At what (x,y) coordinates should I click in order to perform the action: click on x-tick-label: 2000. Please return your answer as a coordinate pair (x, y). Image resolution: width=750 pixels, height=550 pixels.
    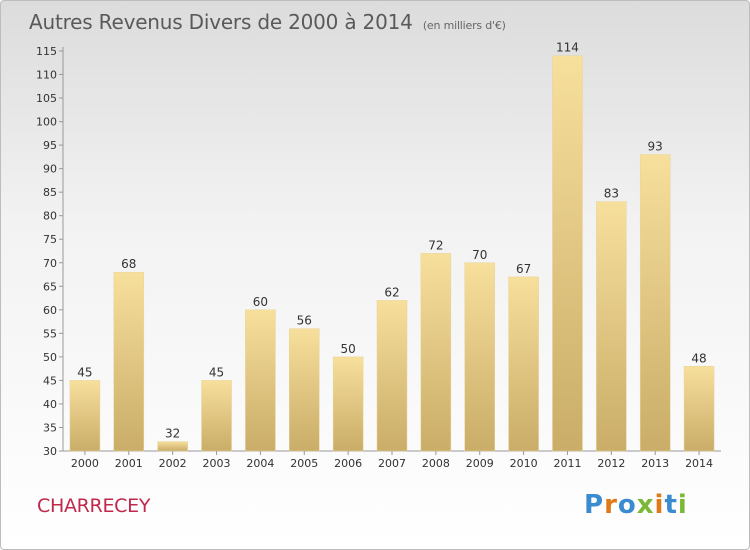
    Looking at the image, I should click on (85, 463).